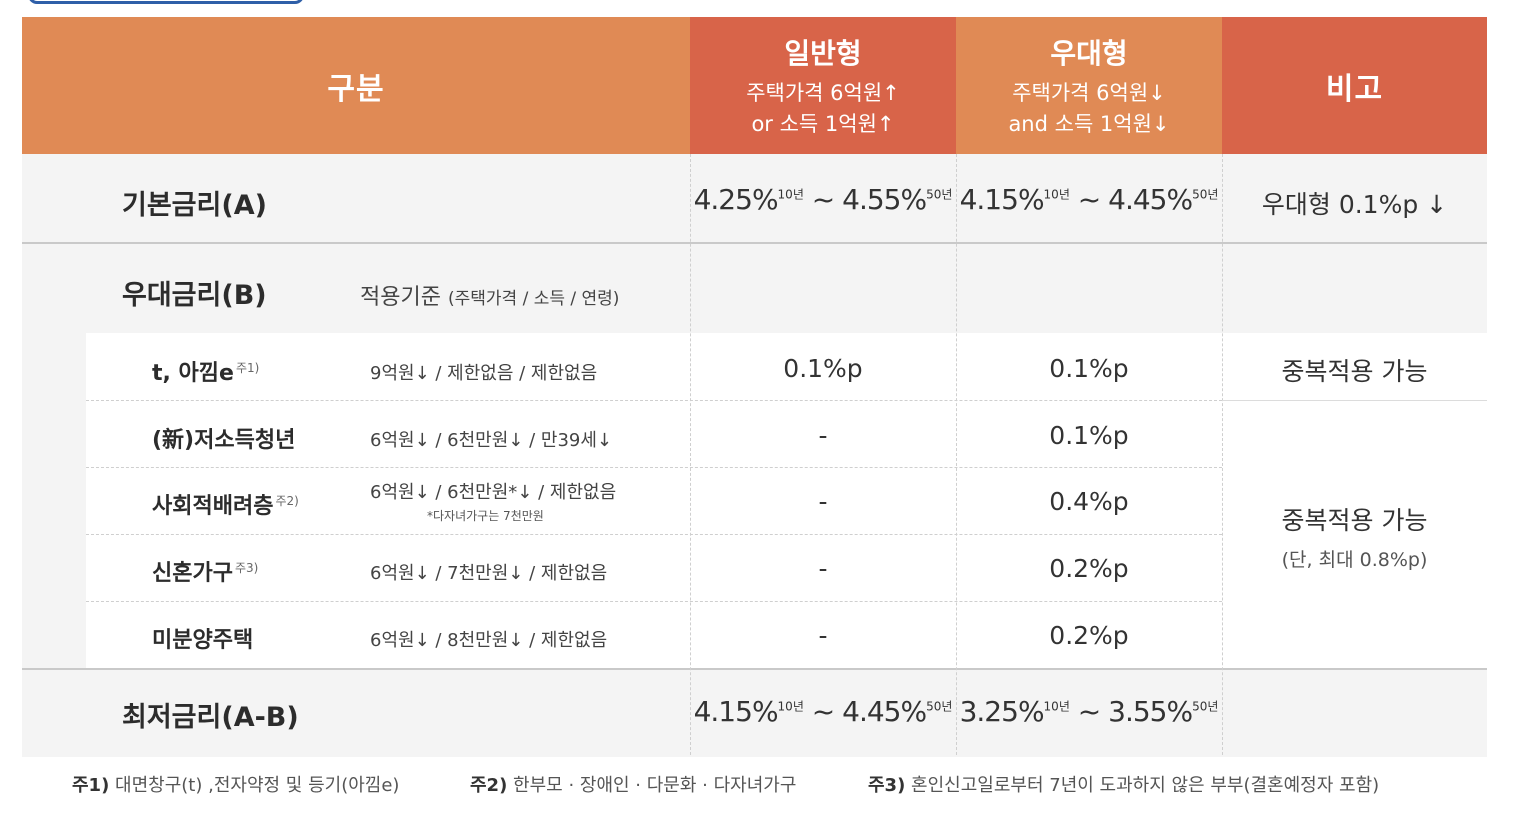 The width and height of the screenshot is (1528, 836). Describe the element at coordinates (489, 640) in the screenshot. I see `pref-row-criteria: 6억원↓ / 8천만원↓ / 제한없음` at that location.